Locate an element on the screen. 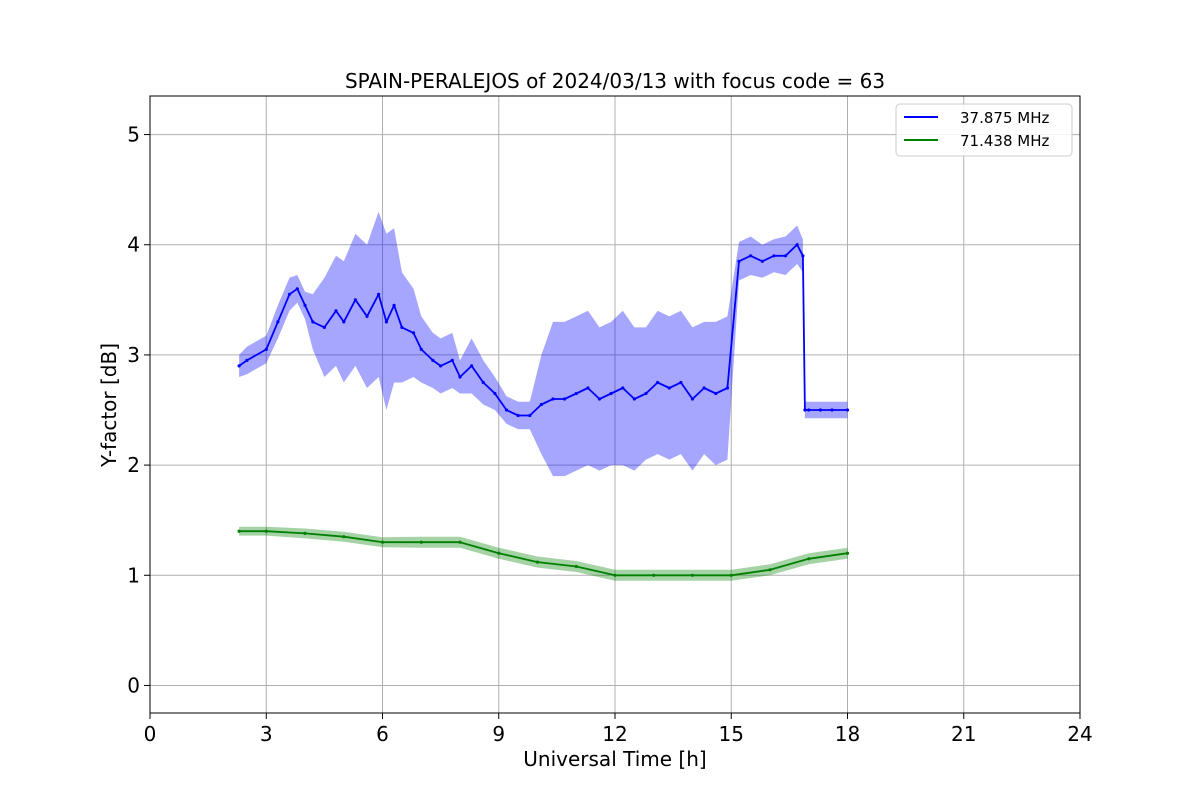 This screenshot has height=800, width=1200. x-tick-label: 15 is located at coordinates (731, 734).